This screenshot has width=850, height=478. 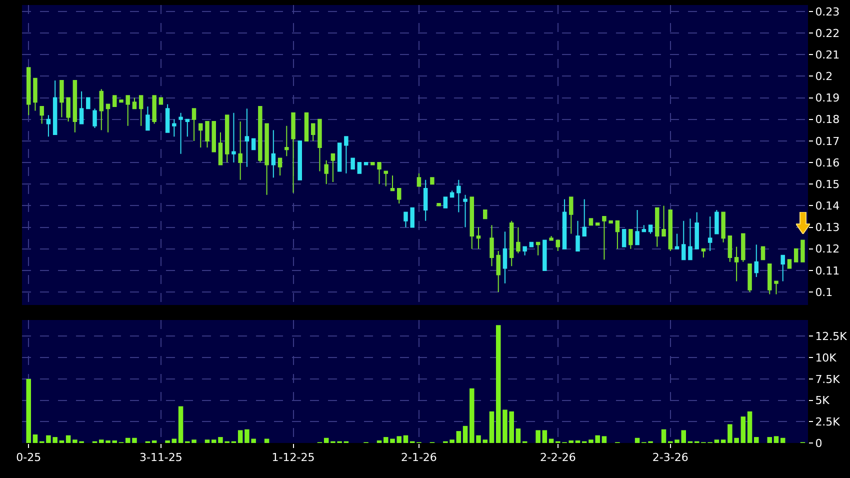 What do you see at coordinates (822, 401) in the screenshot?
I see `y-tick-label: 5K` at bounding box center [822, 401].